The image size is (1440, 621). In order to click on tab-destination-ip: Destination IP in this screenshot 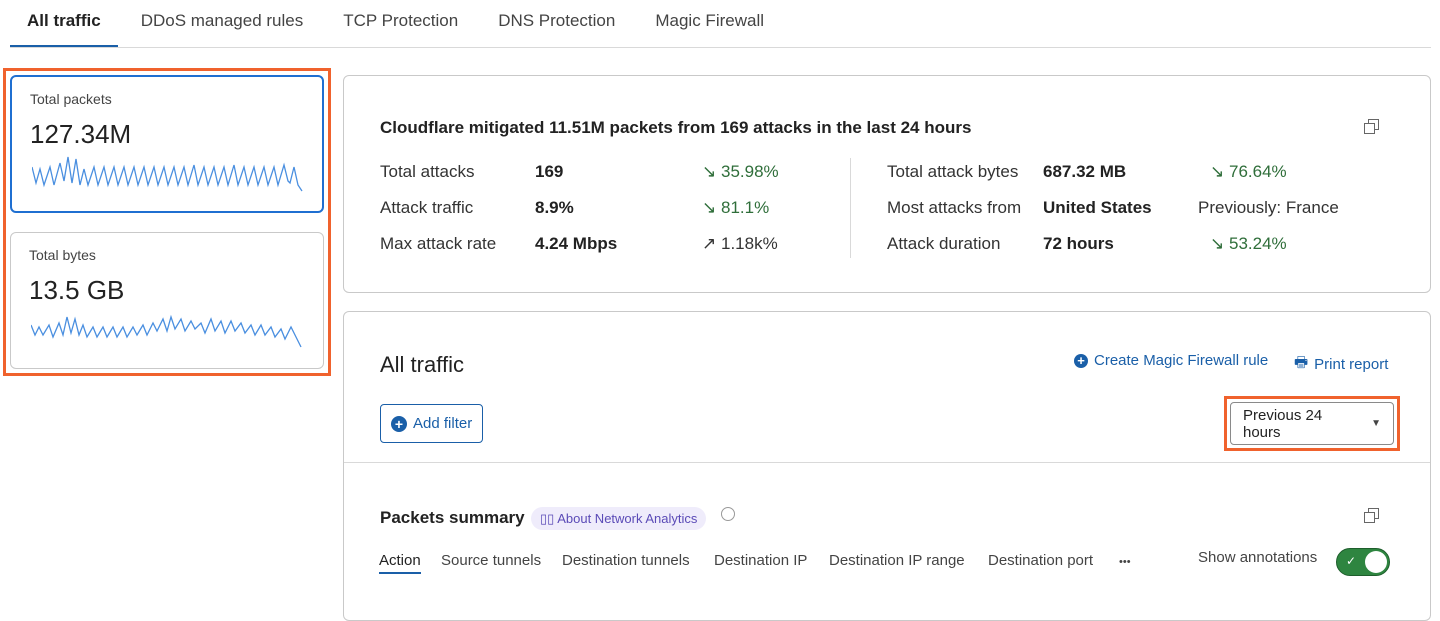, I will do `click(761, 560)`.